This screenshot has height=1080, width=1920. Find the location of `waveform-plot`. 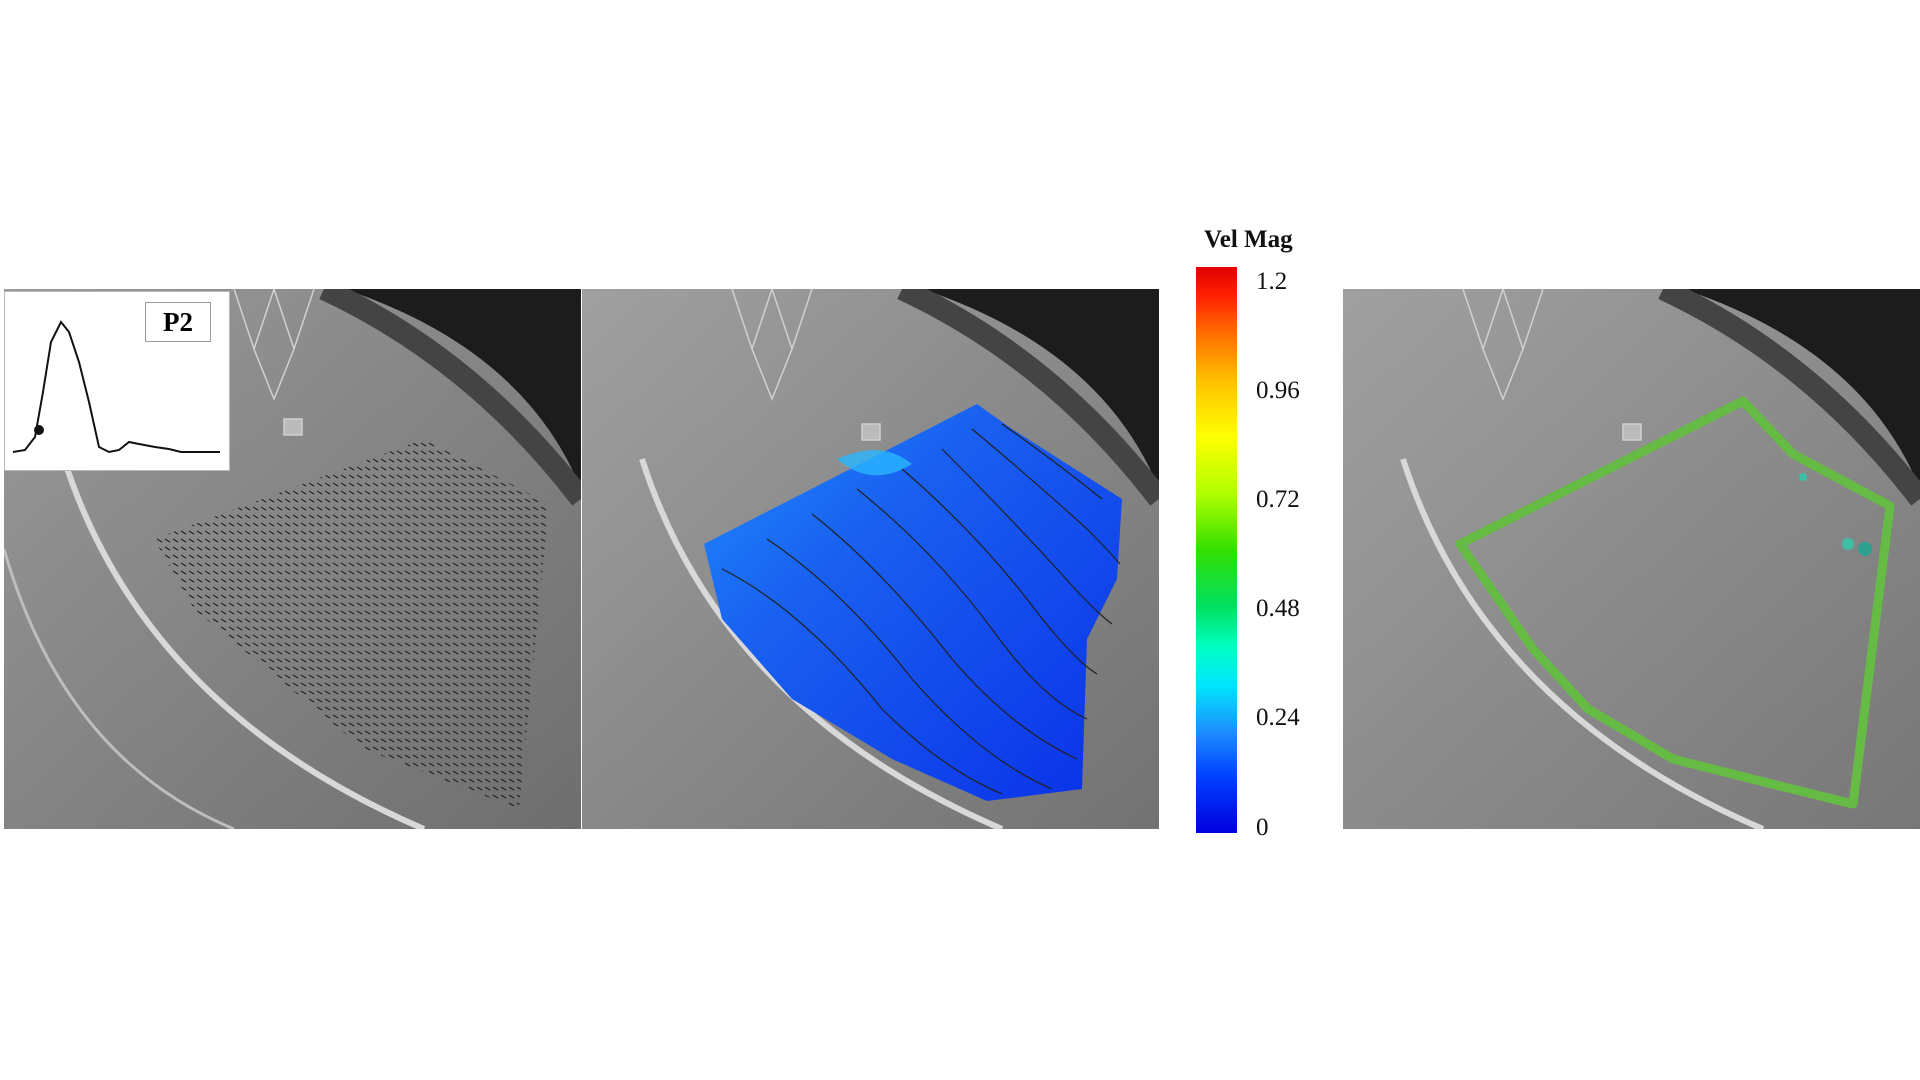

waveform-plot is located at coordinates (116, 387).